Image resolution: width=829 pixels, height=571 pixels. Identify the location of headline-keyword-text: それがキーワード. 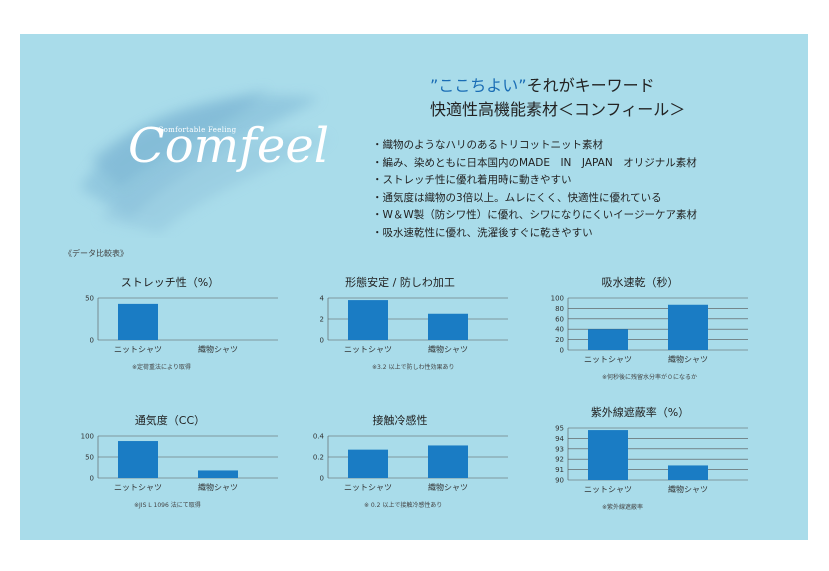
(590, 85).